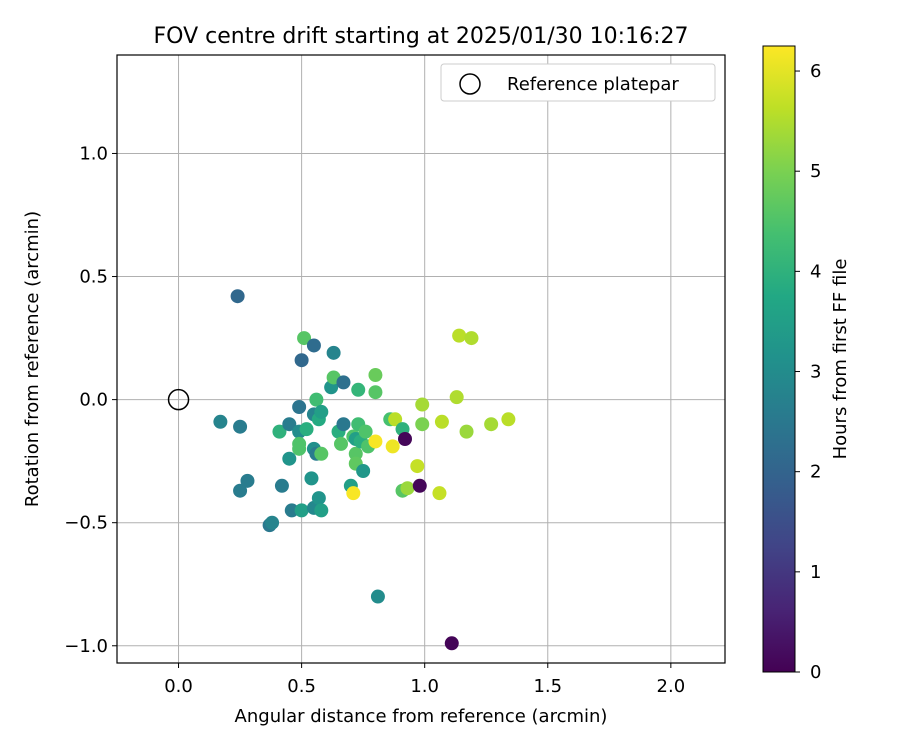  I want to click on colorbar-tick-label: 2, so click(815, 472).